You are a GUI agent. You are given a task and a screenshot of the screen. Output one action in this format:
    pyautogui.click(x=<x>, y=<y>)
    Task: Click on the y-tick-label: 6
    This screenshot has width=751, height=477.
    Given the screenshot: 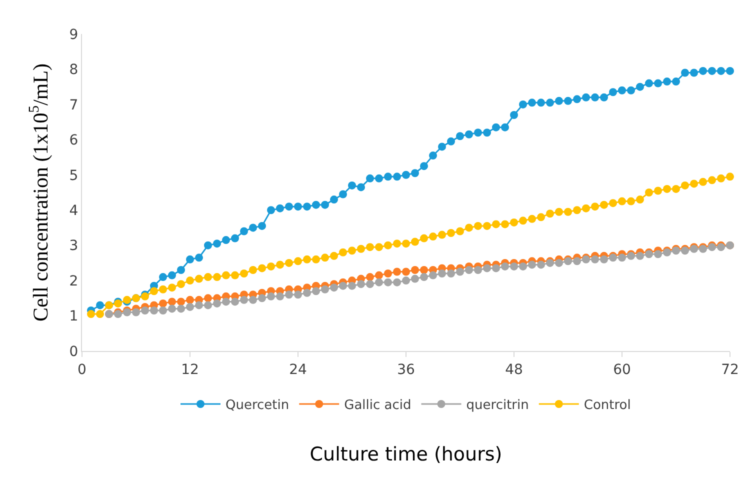 What is the action you would take?
    pyautogui.click(x=73, y=140)
    